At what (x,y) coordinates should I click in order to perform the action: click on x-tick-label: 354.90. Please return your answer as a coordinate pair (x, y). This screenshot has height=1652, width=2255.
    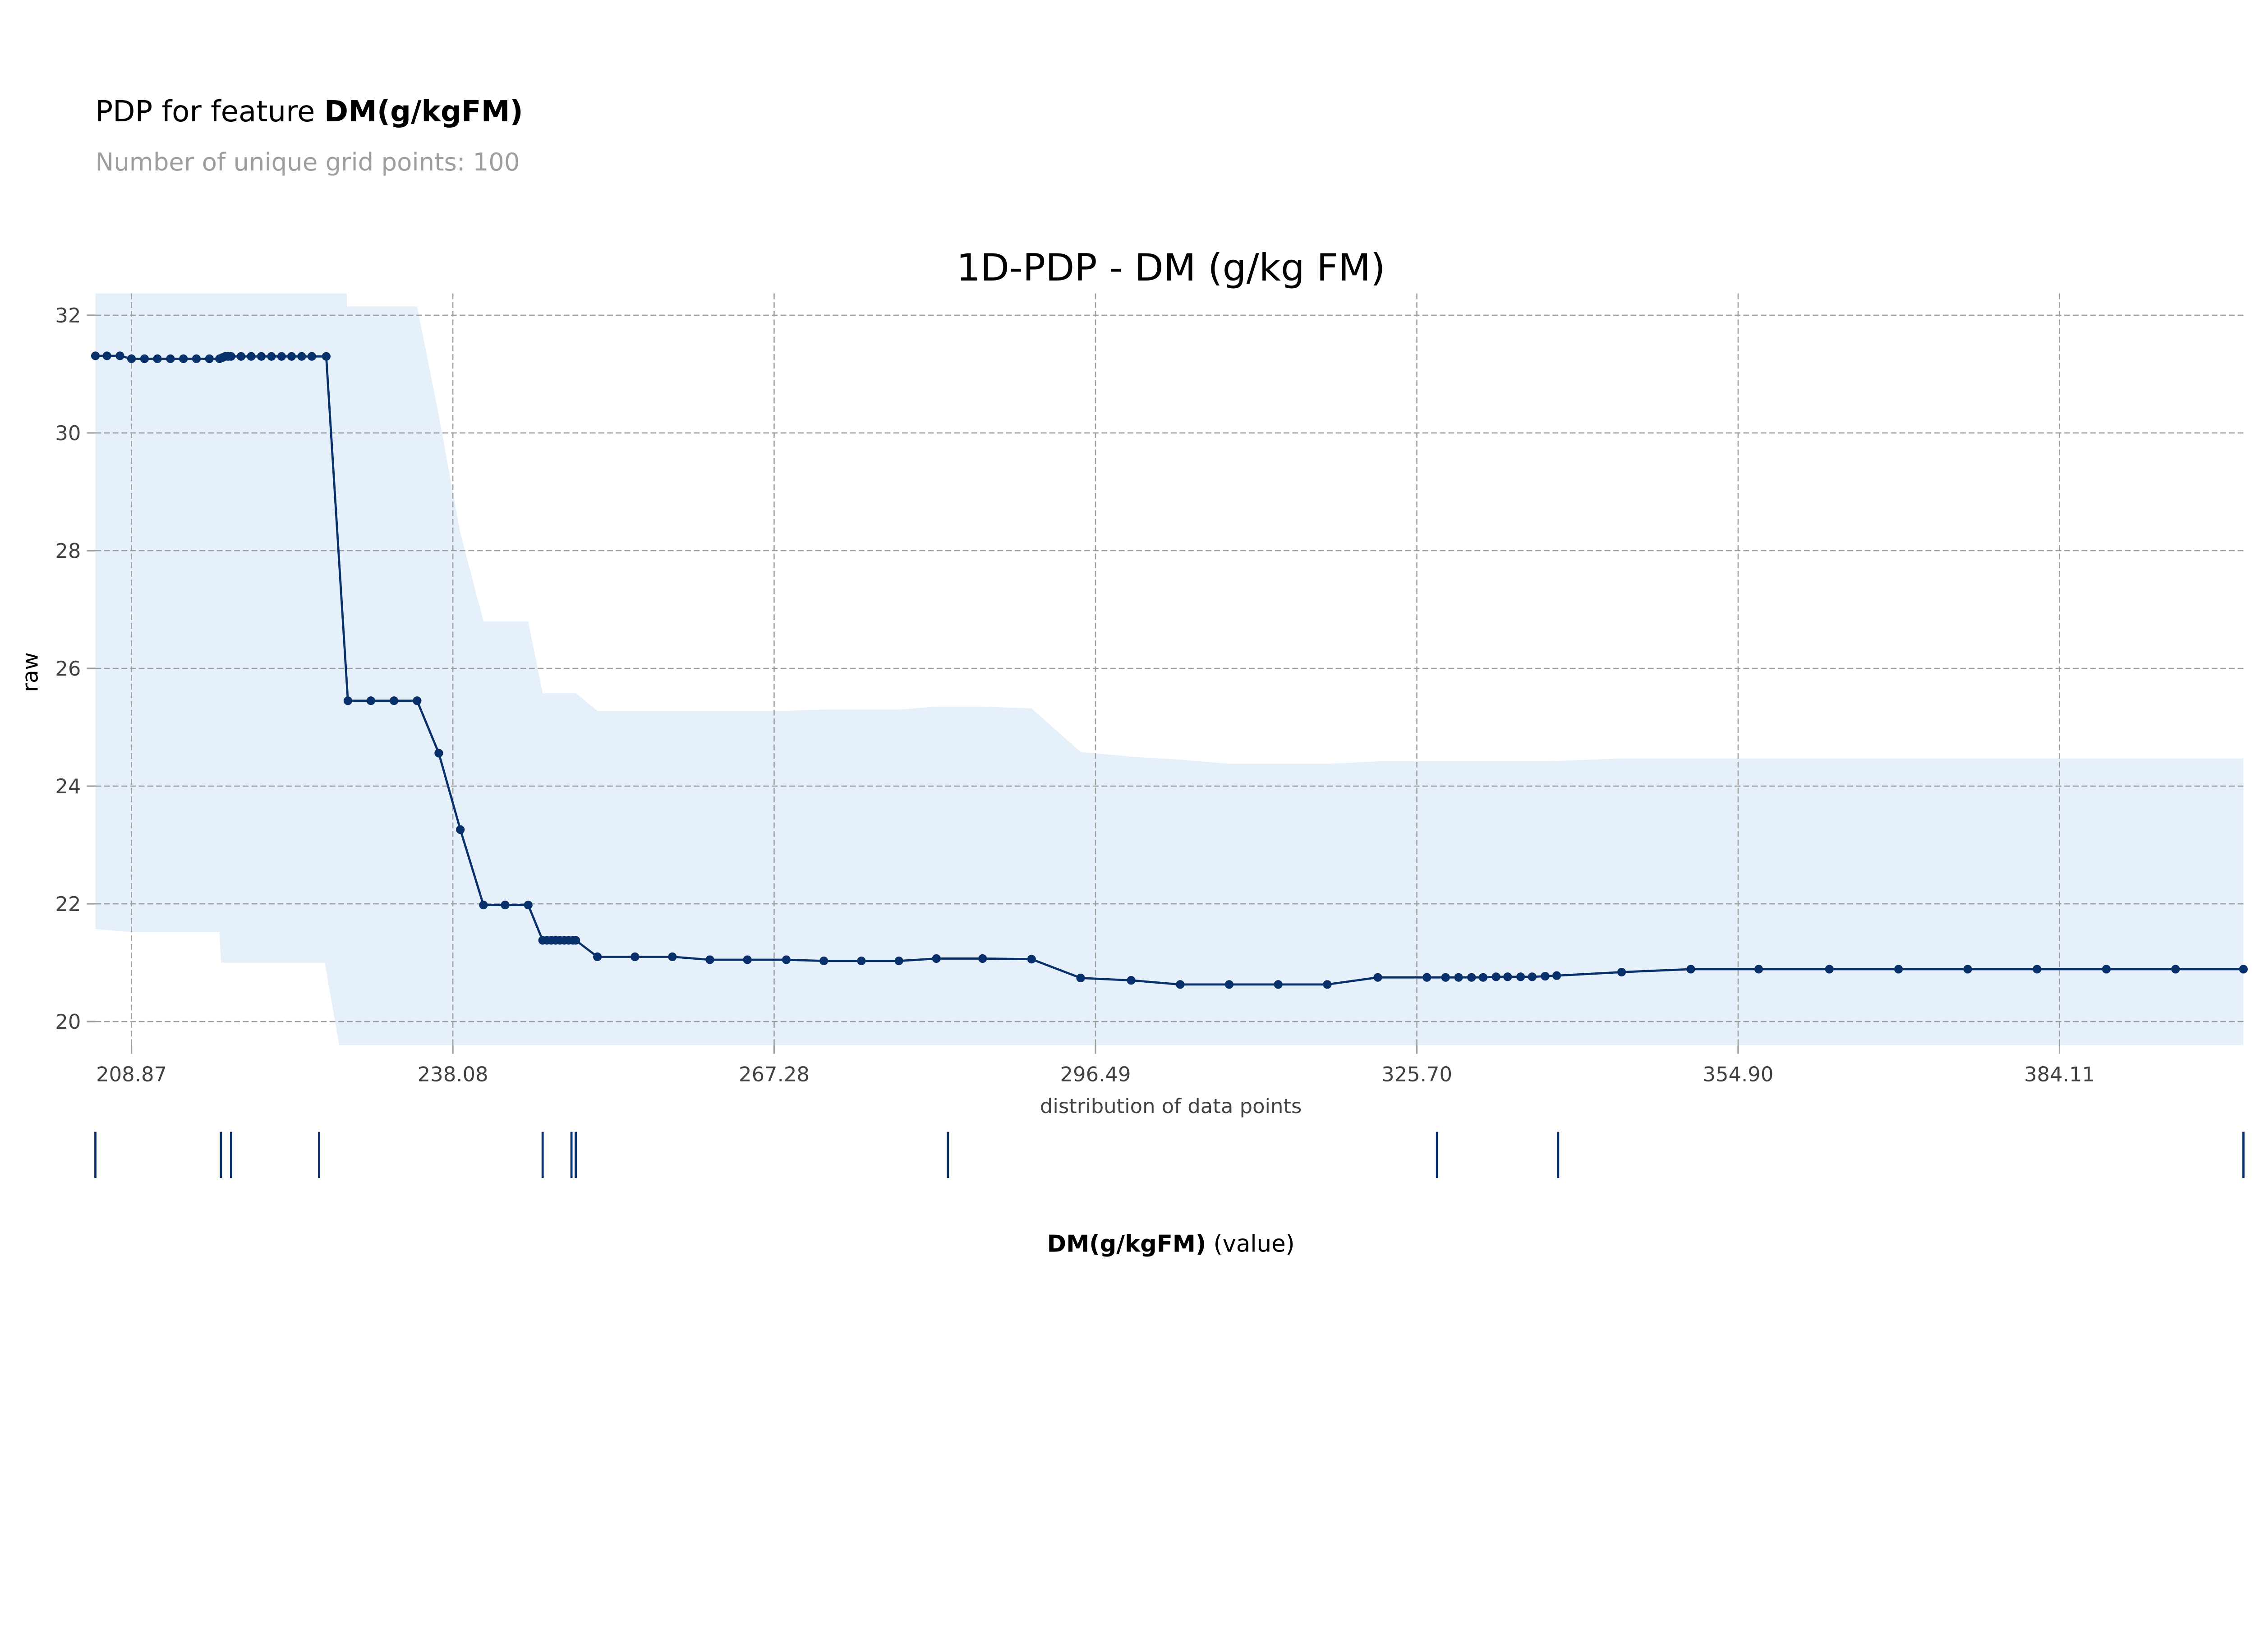
    Looking at the image, I should click on (1738, 1074).